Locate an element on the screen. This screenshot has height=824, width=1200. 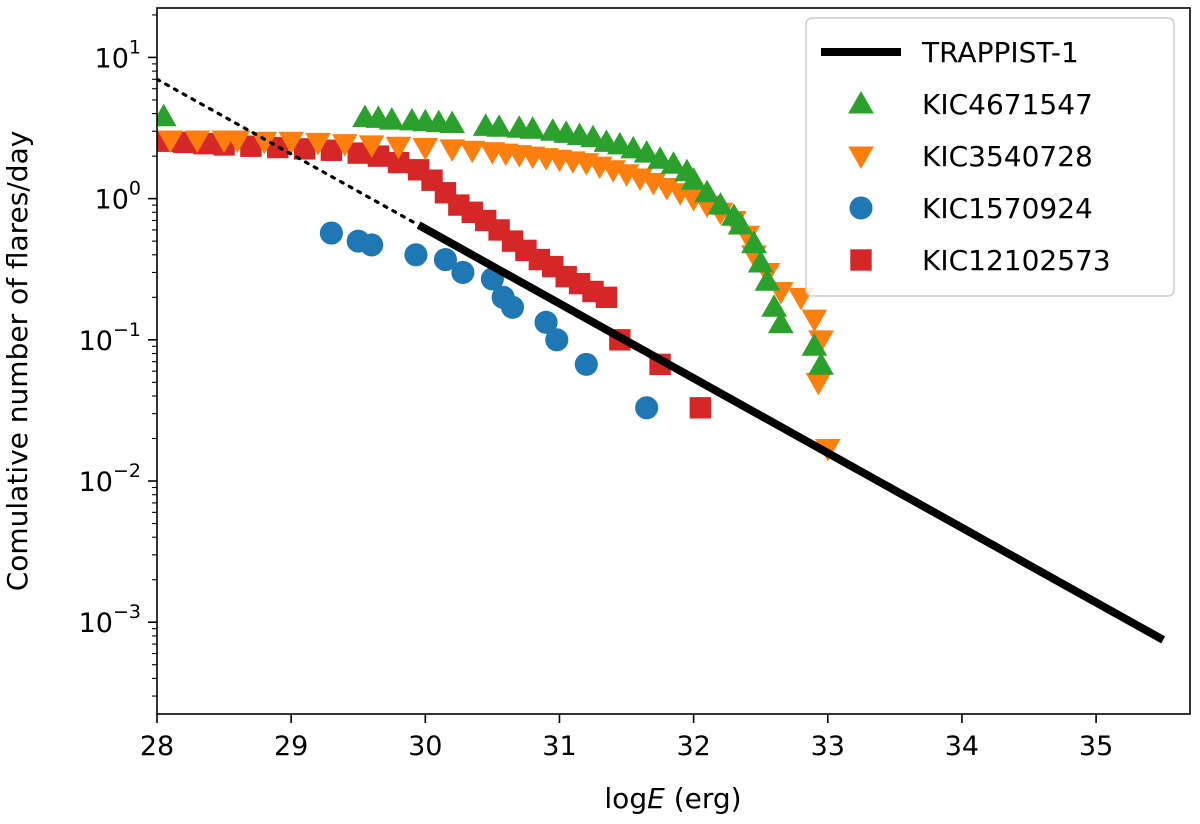
x-tick-label-31: 31 is located at coordinates (559, 746).